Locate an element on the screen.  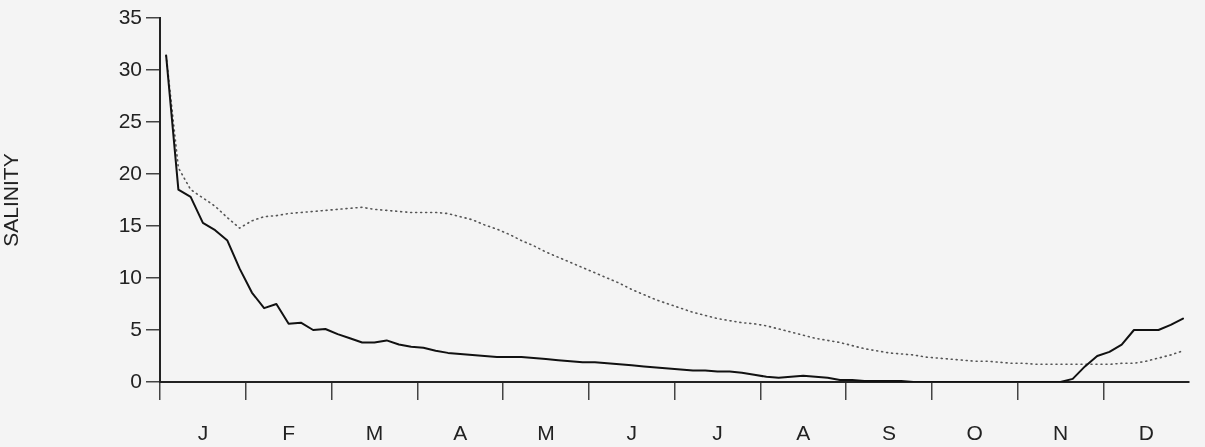
x-tick-label: N is located at coordinates (1060, 433).